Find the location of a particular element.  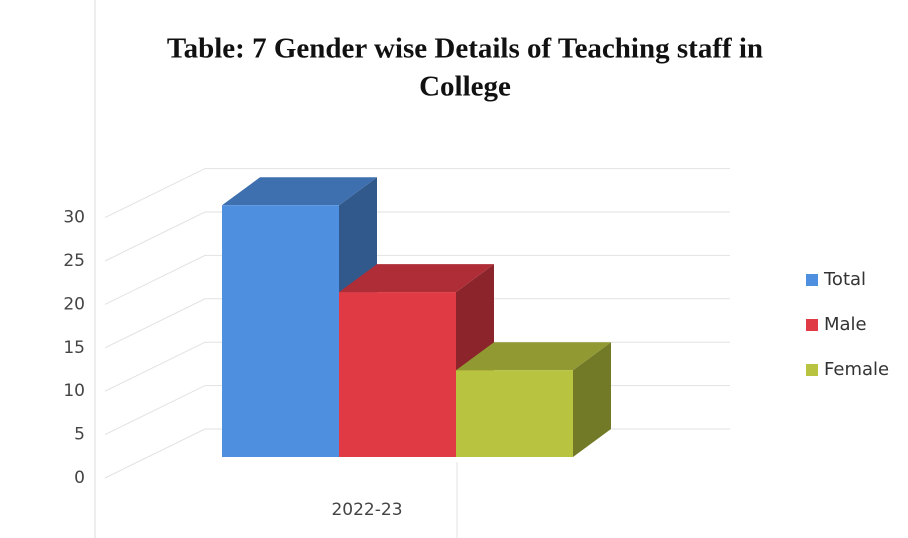

y-tick-label: 10 is located at coordinates (74, 391).